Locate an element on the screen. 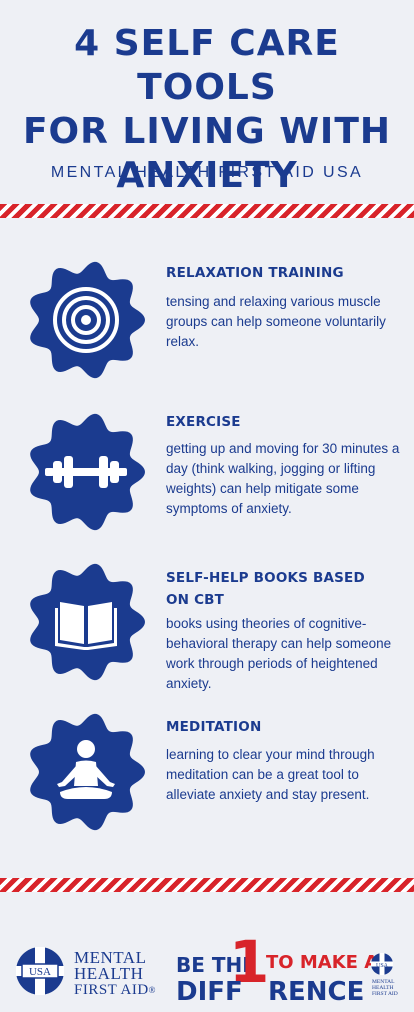 Image resolution: width=414 pixels, height=1012 pixels. title-line-1: 4 SELF CARE TOOLS is located at coordinates (207, 65).